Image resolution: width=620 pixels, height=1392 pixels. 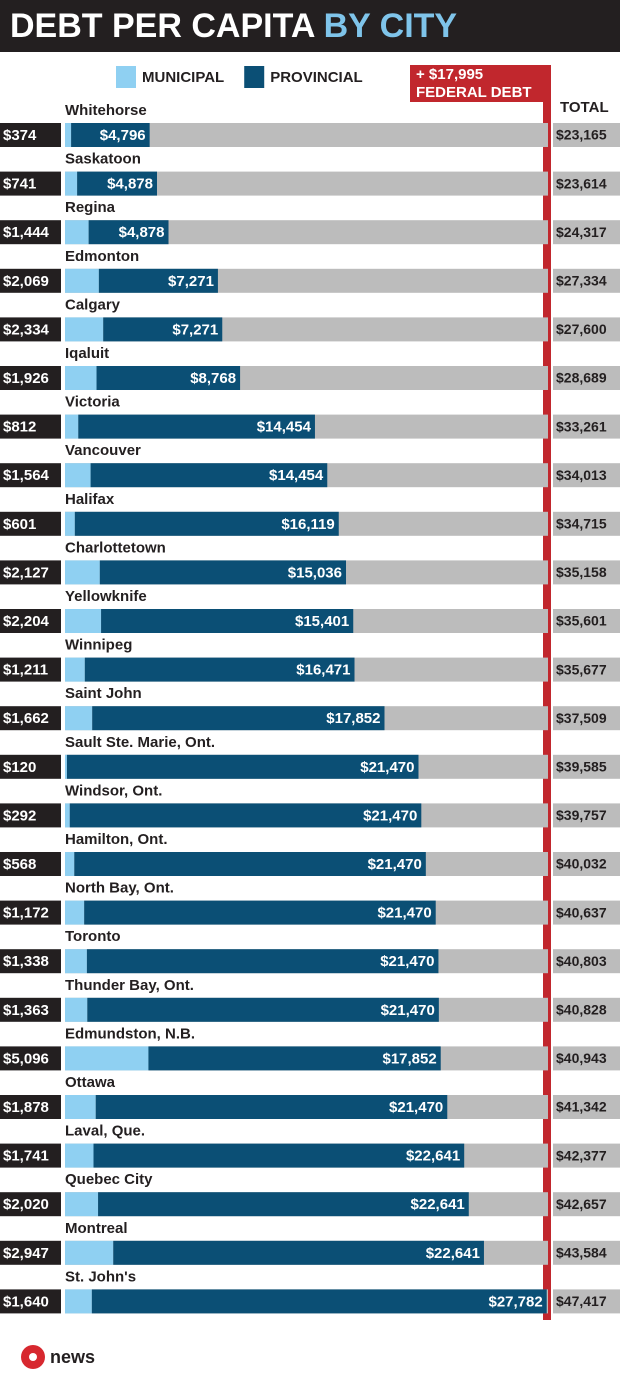 What do you see at coordinates (581, 621) in the screenshot?
I see `total-label: $35,601` at bounding box center [581, 621].